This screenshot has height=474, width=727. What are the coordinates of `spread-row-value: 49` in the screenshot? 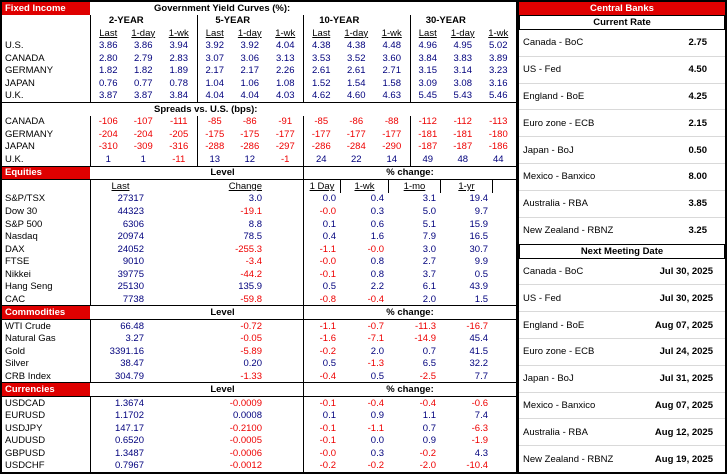 It's located at (427, 159).